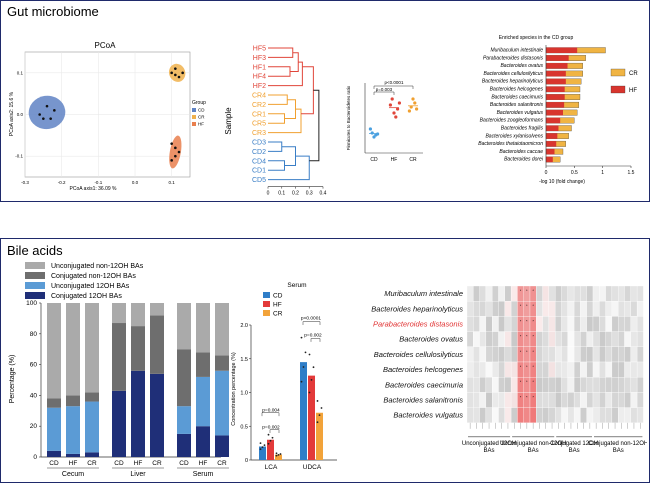 The width and height of the screenshot is (650, 484). Describe the element at coordinates (234, 389) in the screenshot. I see `serum-ylabel: Concentration percentage (%)` at that location.